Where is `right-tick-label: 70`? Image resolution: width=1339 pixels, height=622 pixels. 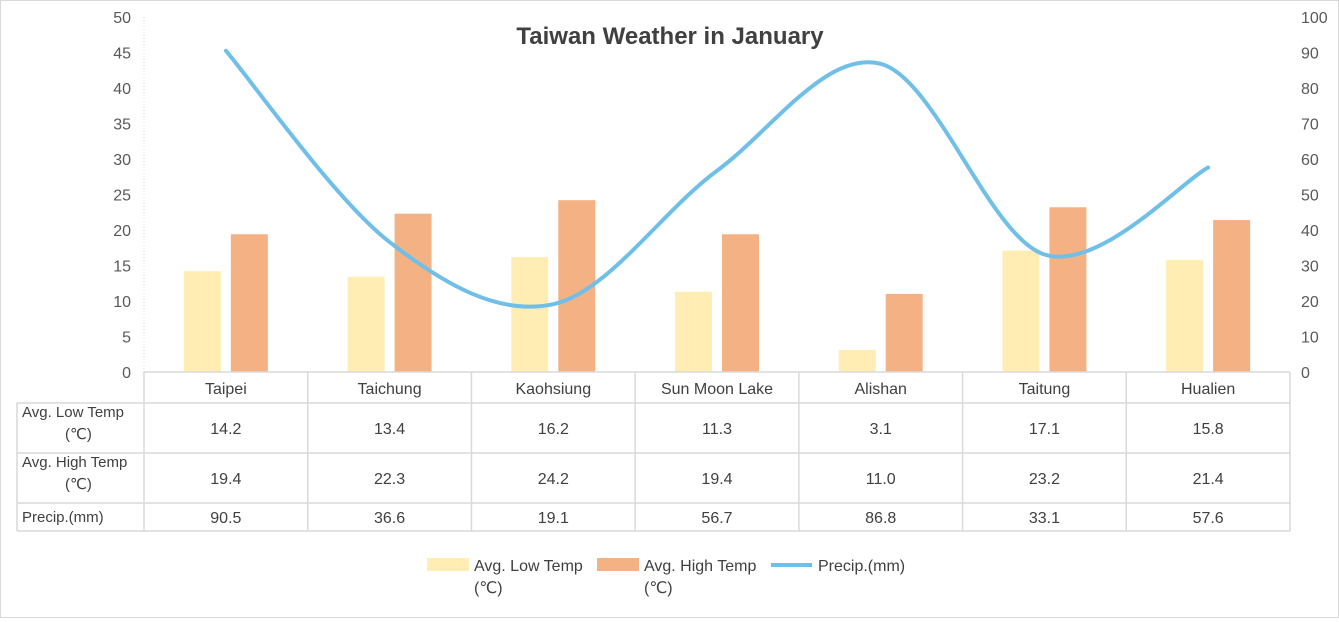
right-tick-label: 70 is located at coordinates (1310, 125).